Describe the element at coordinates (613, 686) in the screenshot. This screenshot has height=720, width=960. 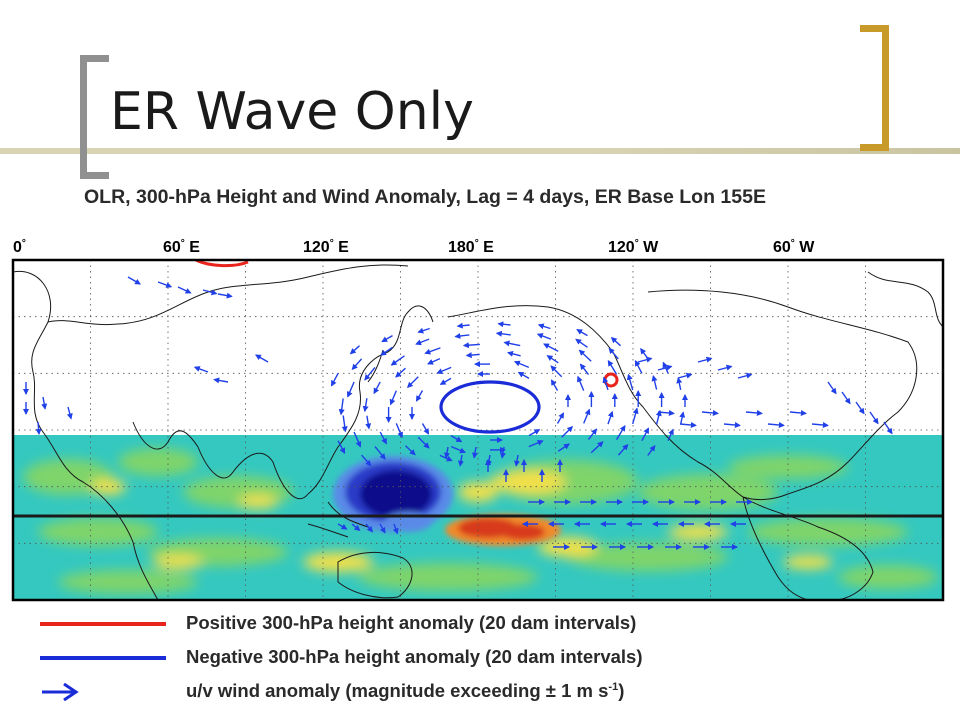
I see `wind-legend-exponent: -1` at that location.